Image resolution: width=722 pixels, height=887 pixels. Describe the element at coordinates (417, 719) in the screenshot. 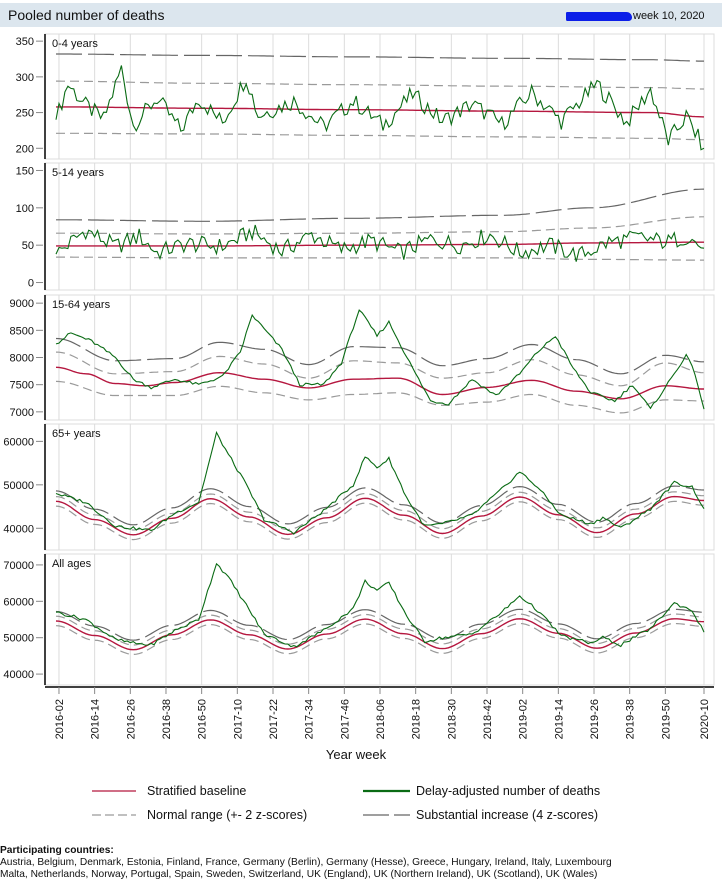

I see `x-tick-label: 2018-18` at that location.